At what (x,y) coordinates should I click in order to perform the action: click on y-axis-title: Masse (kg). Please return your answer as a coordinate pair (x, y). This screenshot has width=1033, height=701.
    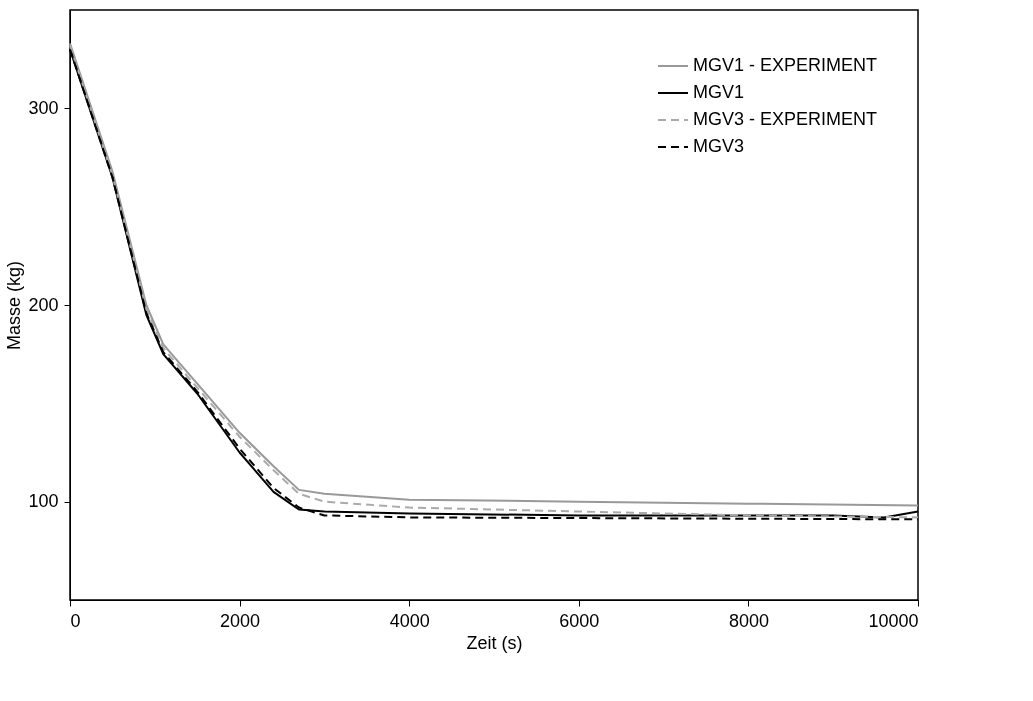
    Looking at the image, I should click on (14, 305).